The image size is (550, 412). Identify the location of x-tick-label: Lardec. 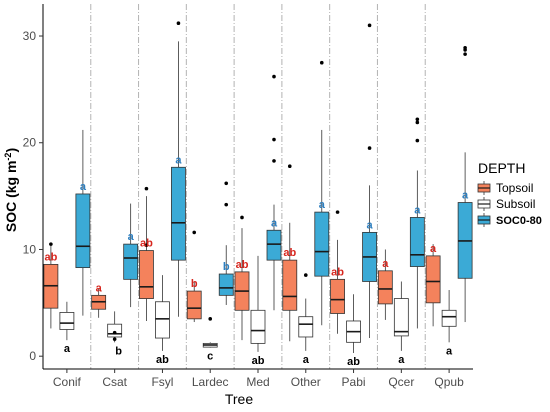
(210, 382).